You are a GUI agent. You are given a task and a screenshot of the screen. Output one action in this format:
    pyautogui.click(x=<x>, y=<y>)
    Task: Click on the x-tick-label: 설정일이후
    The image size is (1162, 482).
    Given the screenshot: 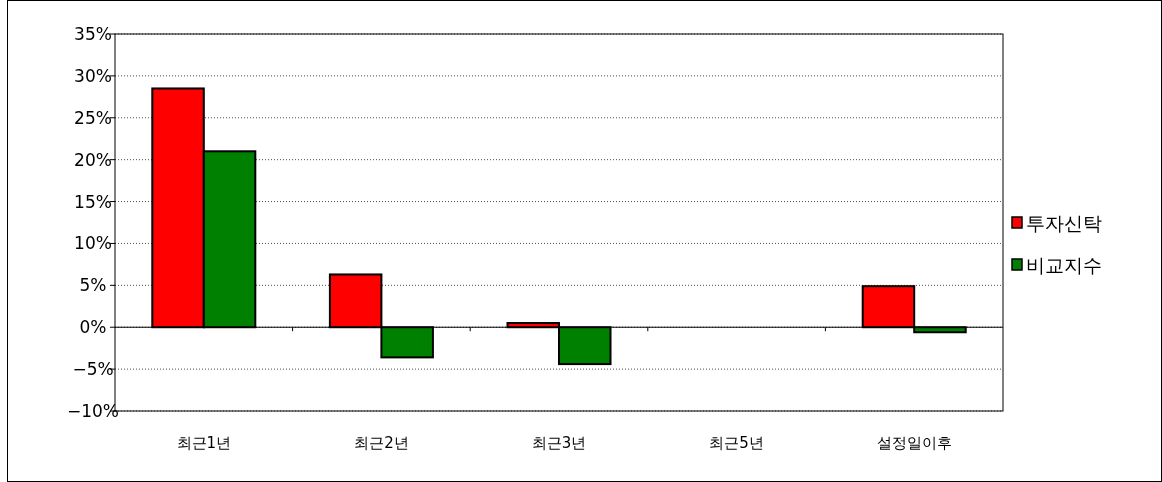 What is the action you would take?
    pyautogui.click(x=914, y=443)
    